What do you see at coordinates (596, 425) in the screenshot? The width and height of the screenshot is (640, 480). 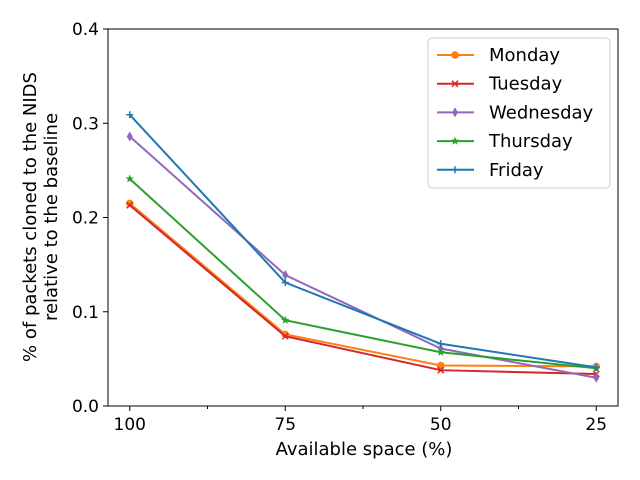 I see `x-tick-label: 25` at bounding box center [596, 425].